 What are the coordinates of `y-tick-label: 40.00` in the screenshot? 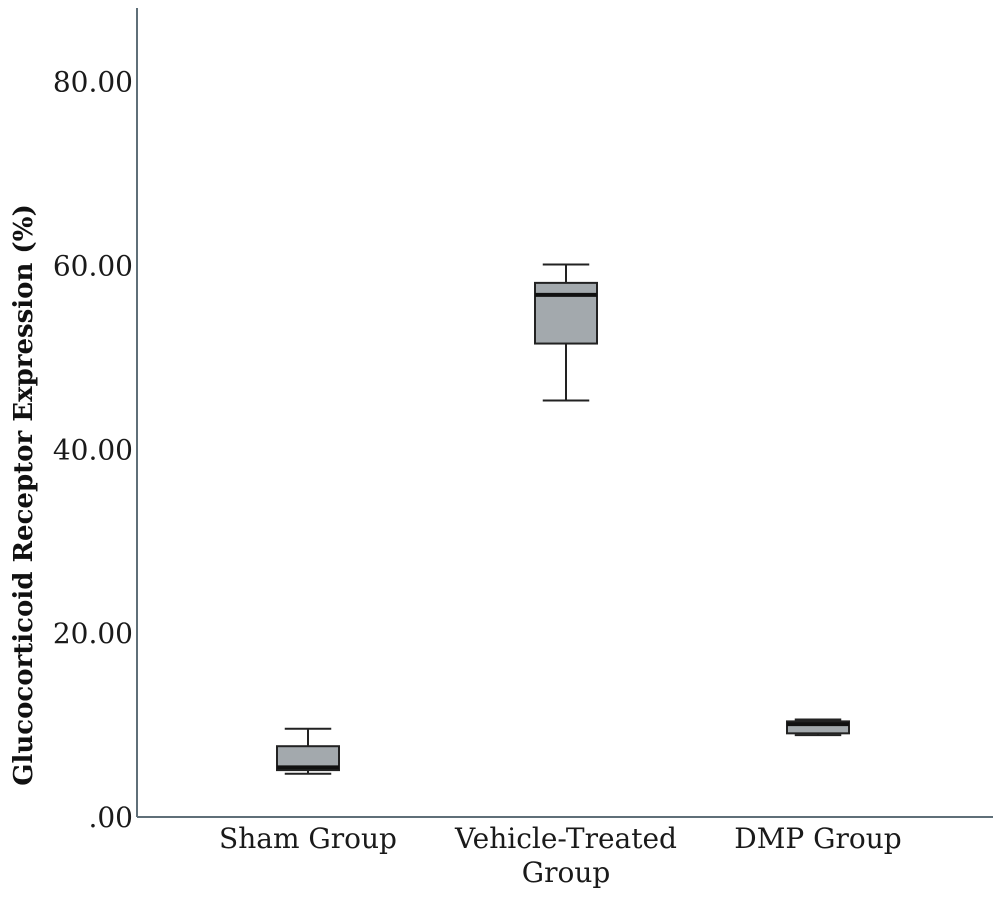 It's located at (93, 449).